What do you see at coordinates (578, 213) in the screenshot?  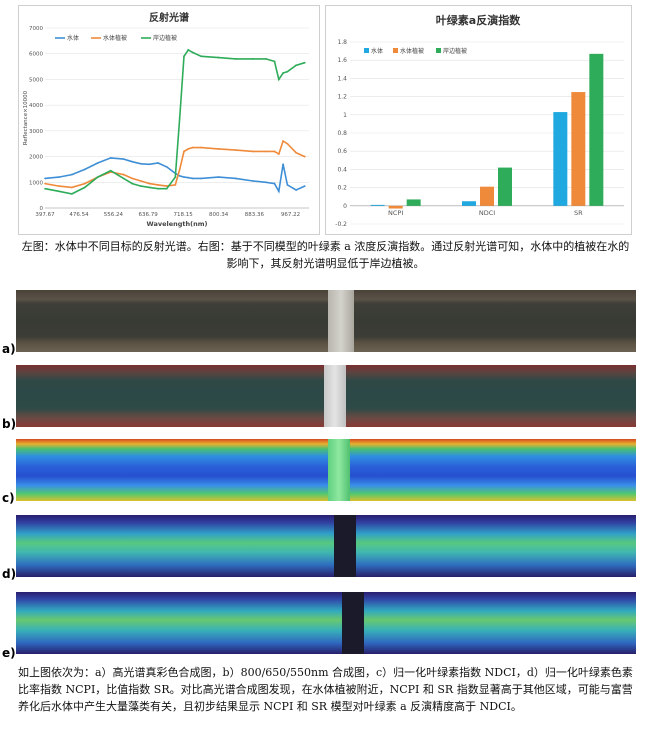 I see `category-label: SR` at bounding box center [578, 213].